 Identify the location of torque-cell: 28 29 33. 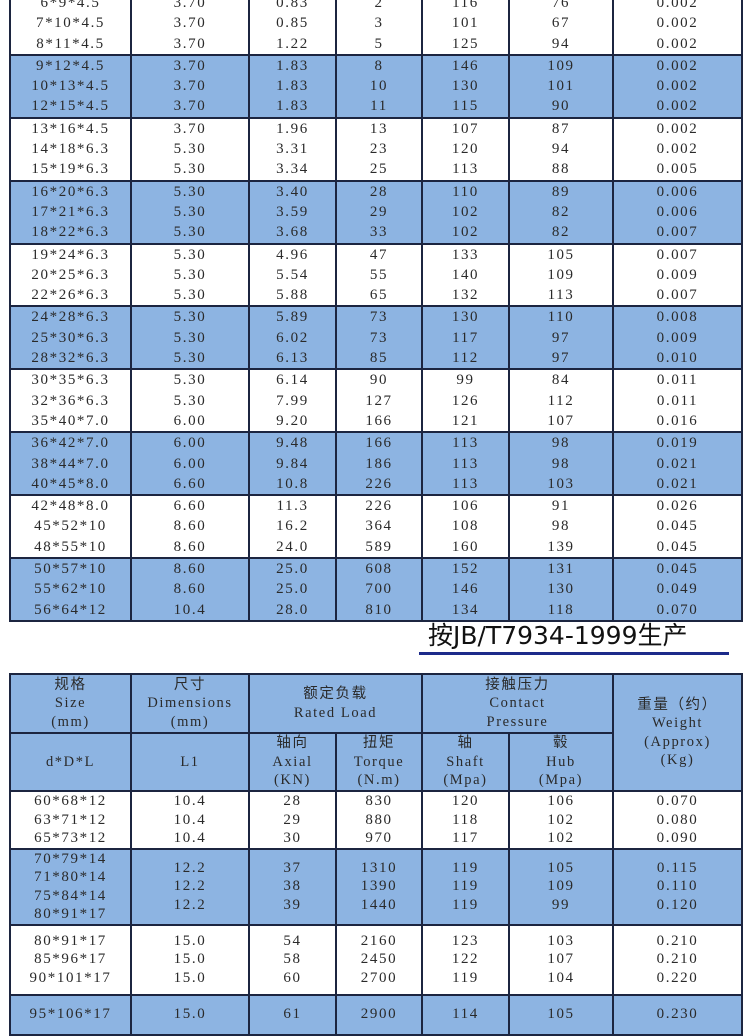
(379, 212).